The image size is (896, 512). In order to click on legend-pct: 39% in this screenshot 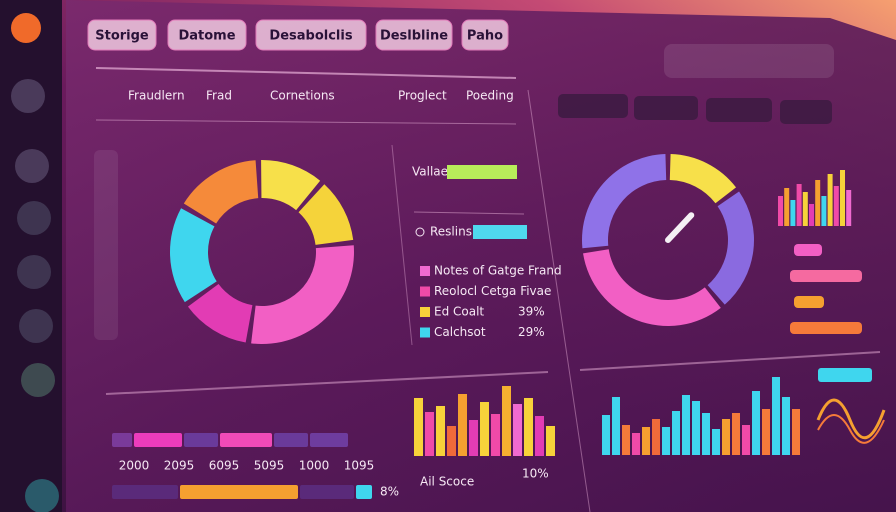, I will do `click(531, 312)`.